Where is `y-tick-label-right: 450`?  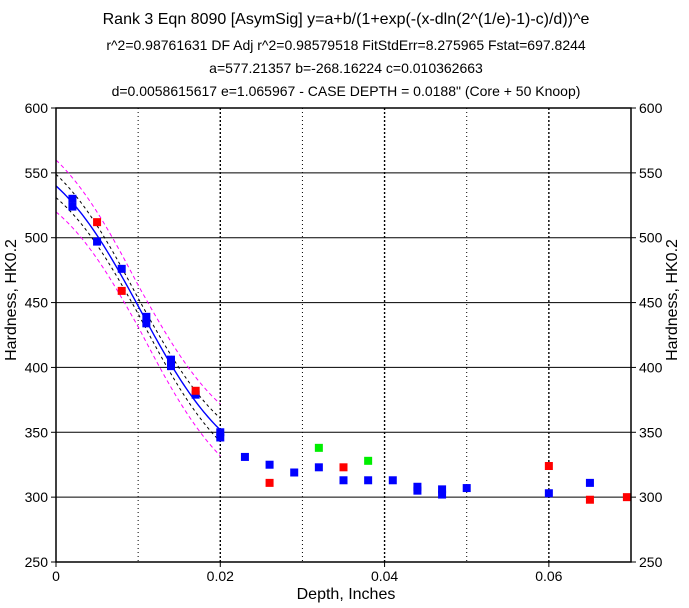 y-tick-label-right: 450 is located at coordinates (651, 303).